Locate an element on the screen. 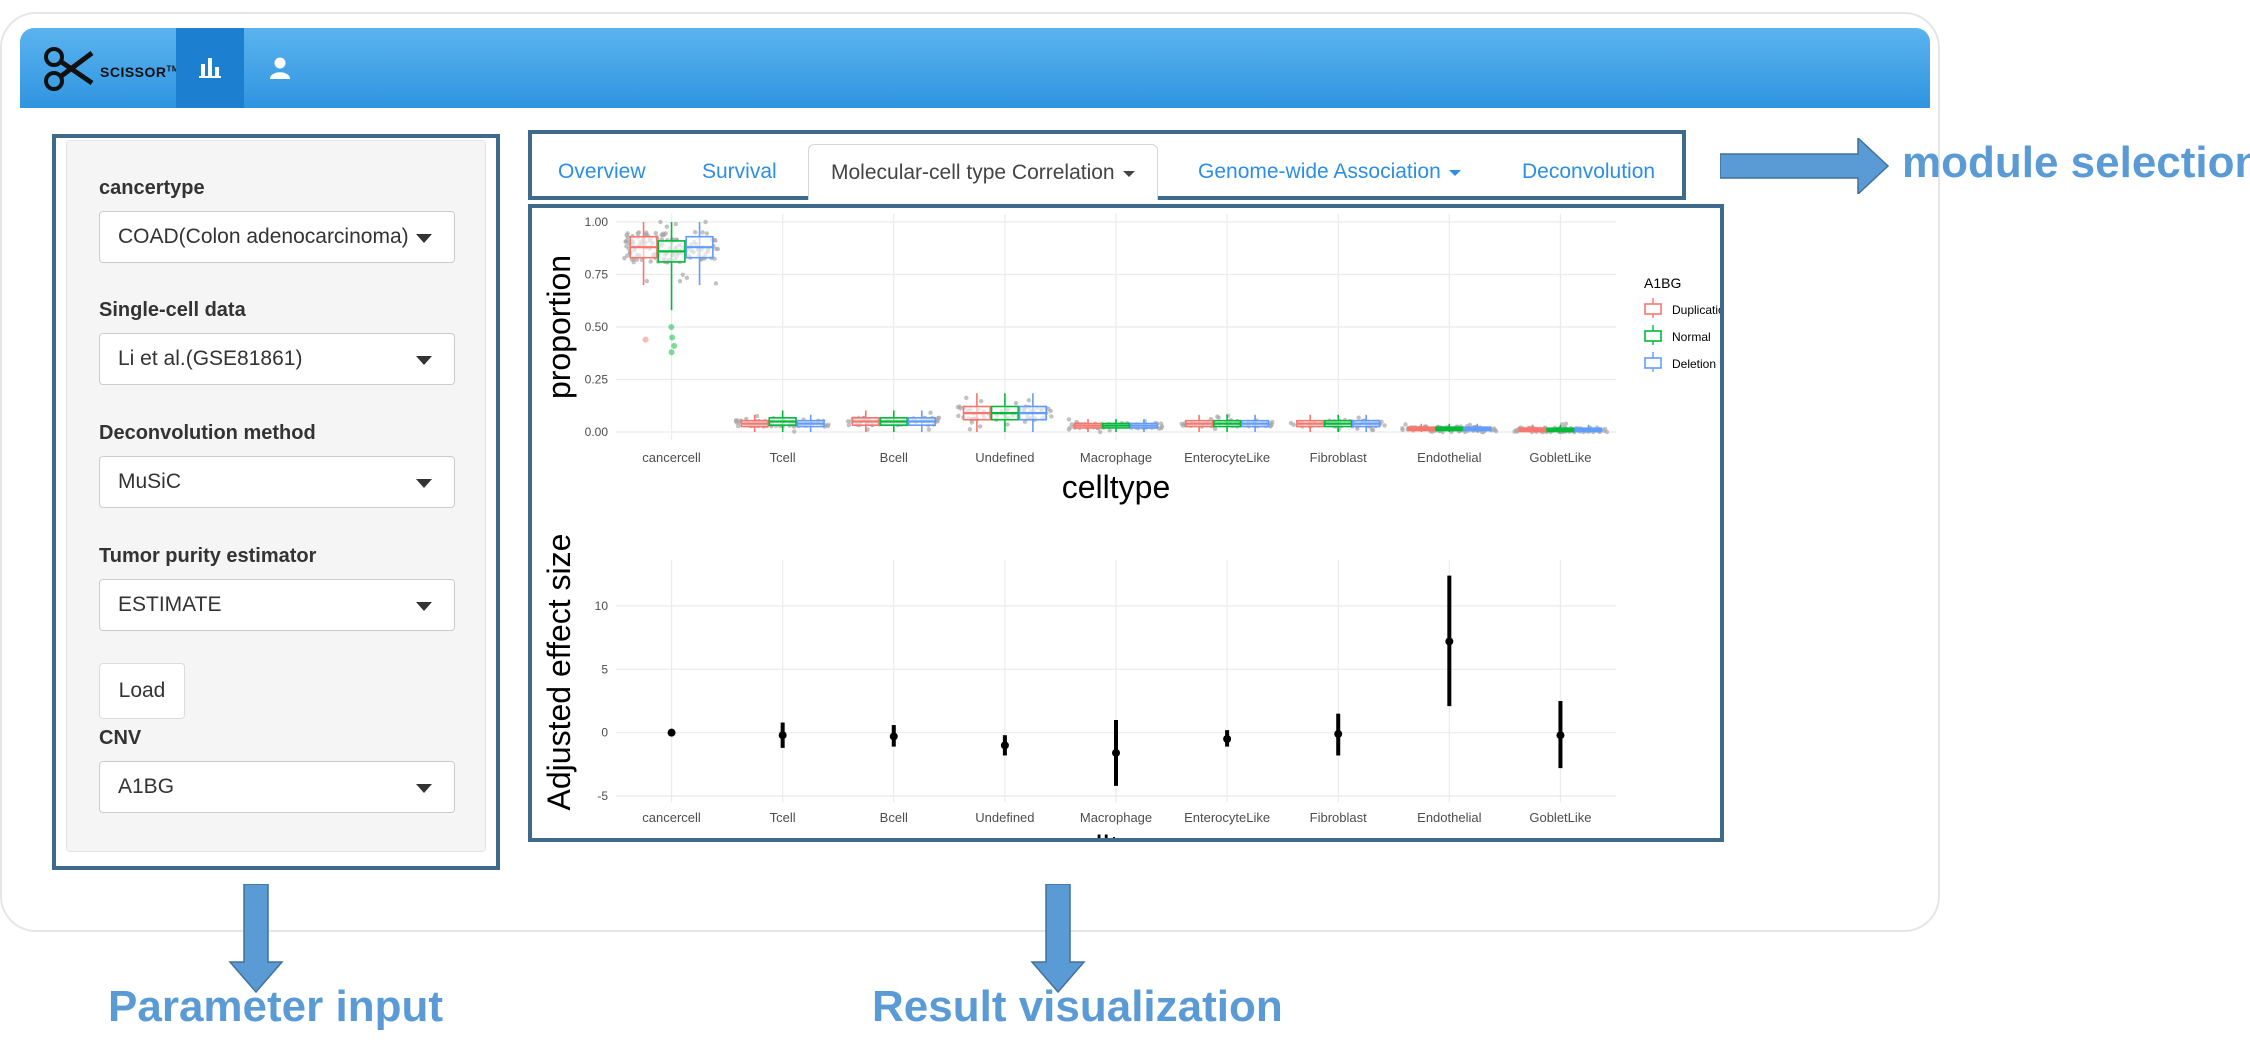 The width and height of the screenshot is (2250, 1044). x-tick-label: GobletLike is located at coordinates (1560, 457).